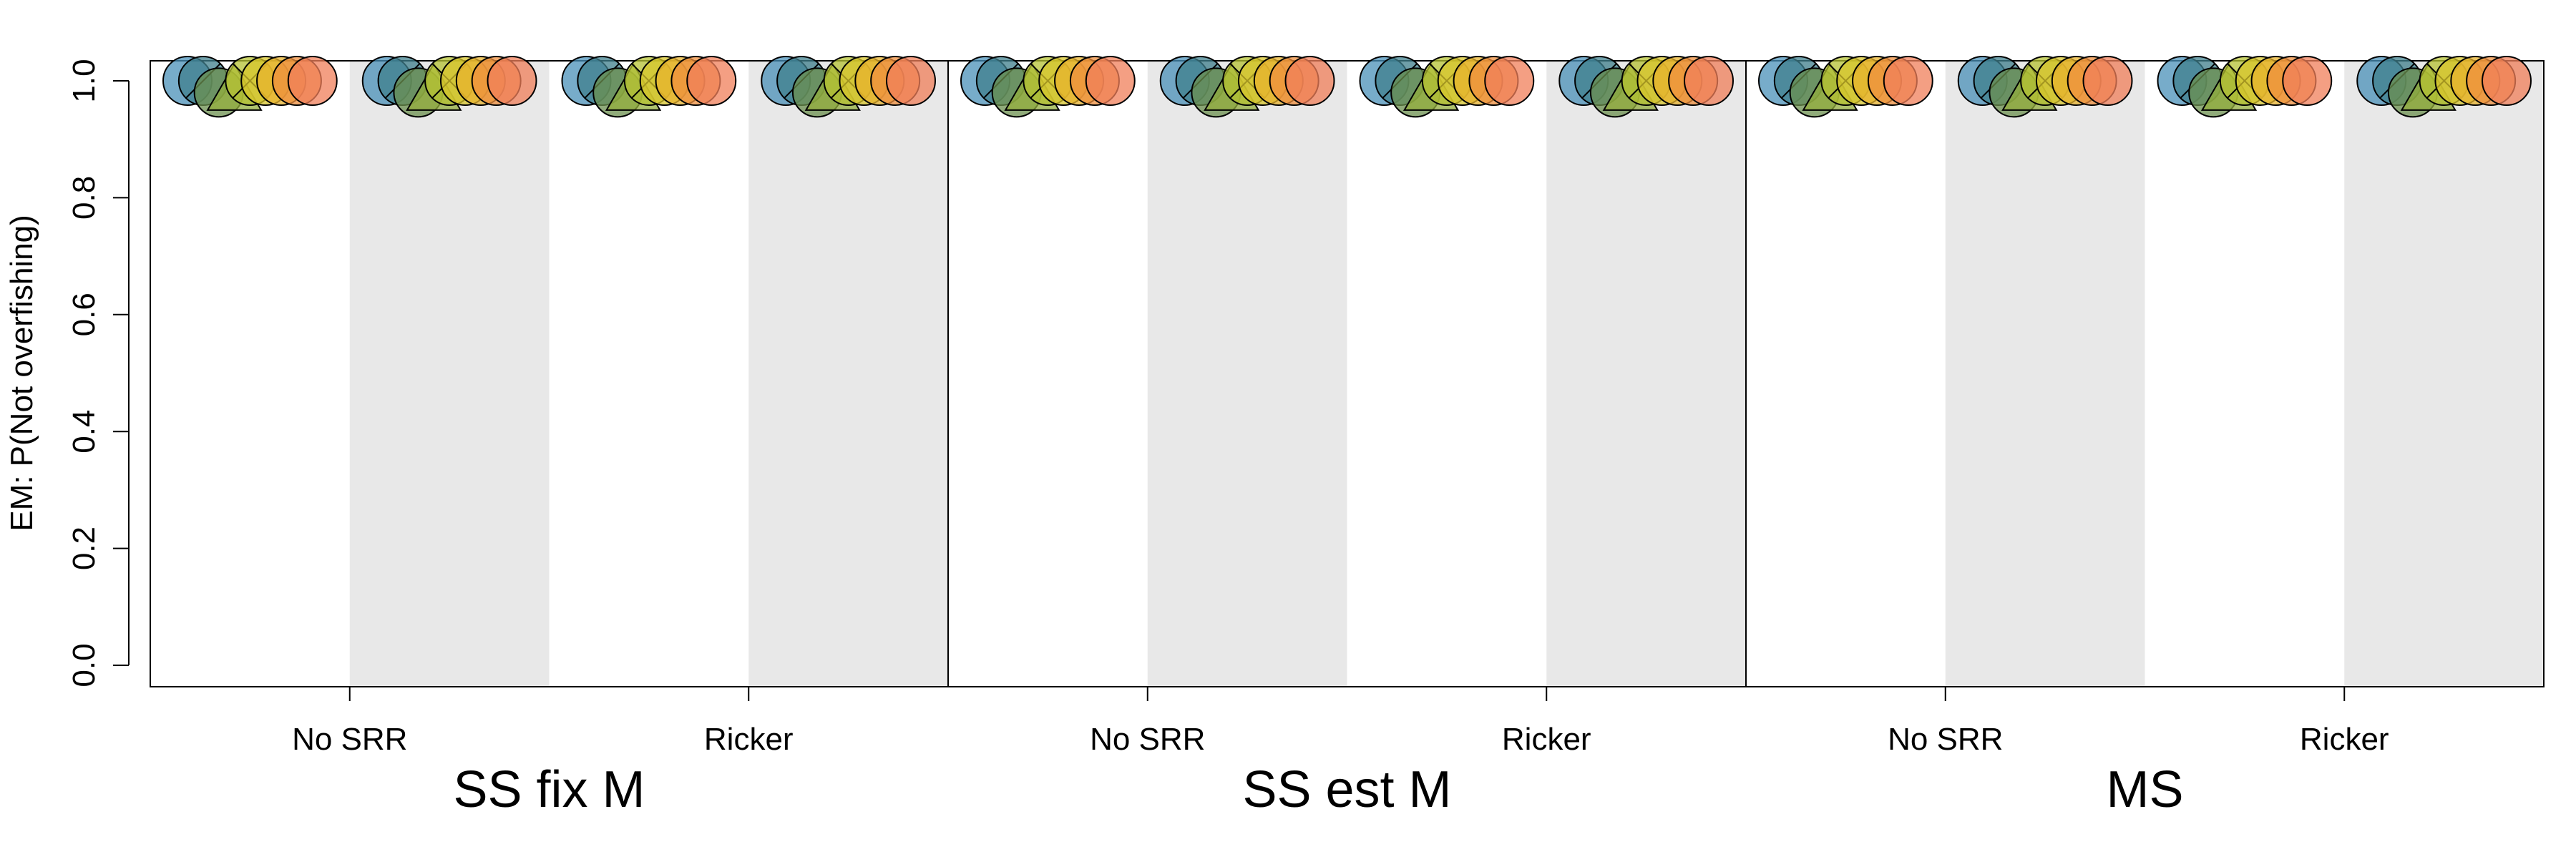 Image resolution: width=2576 pixels, height=862 pixels. Describe the element at coordinates (1346, 790) in the screenshot. I see `panel-label: SS est M` at that location.